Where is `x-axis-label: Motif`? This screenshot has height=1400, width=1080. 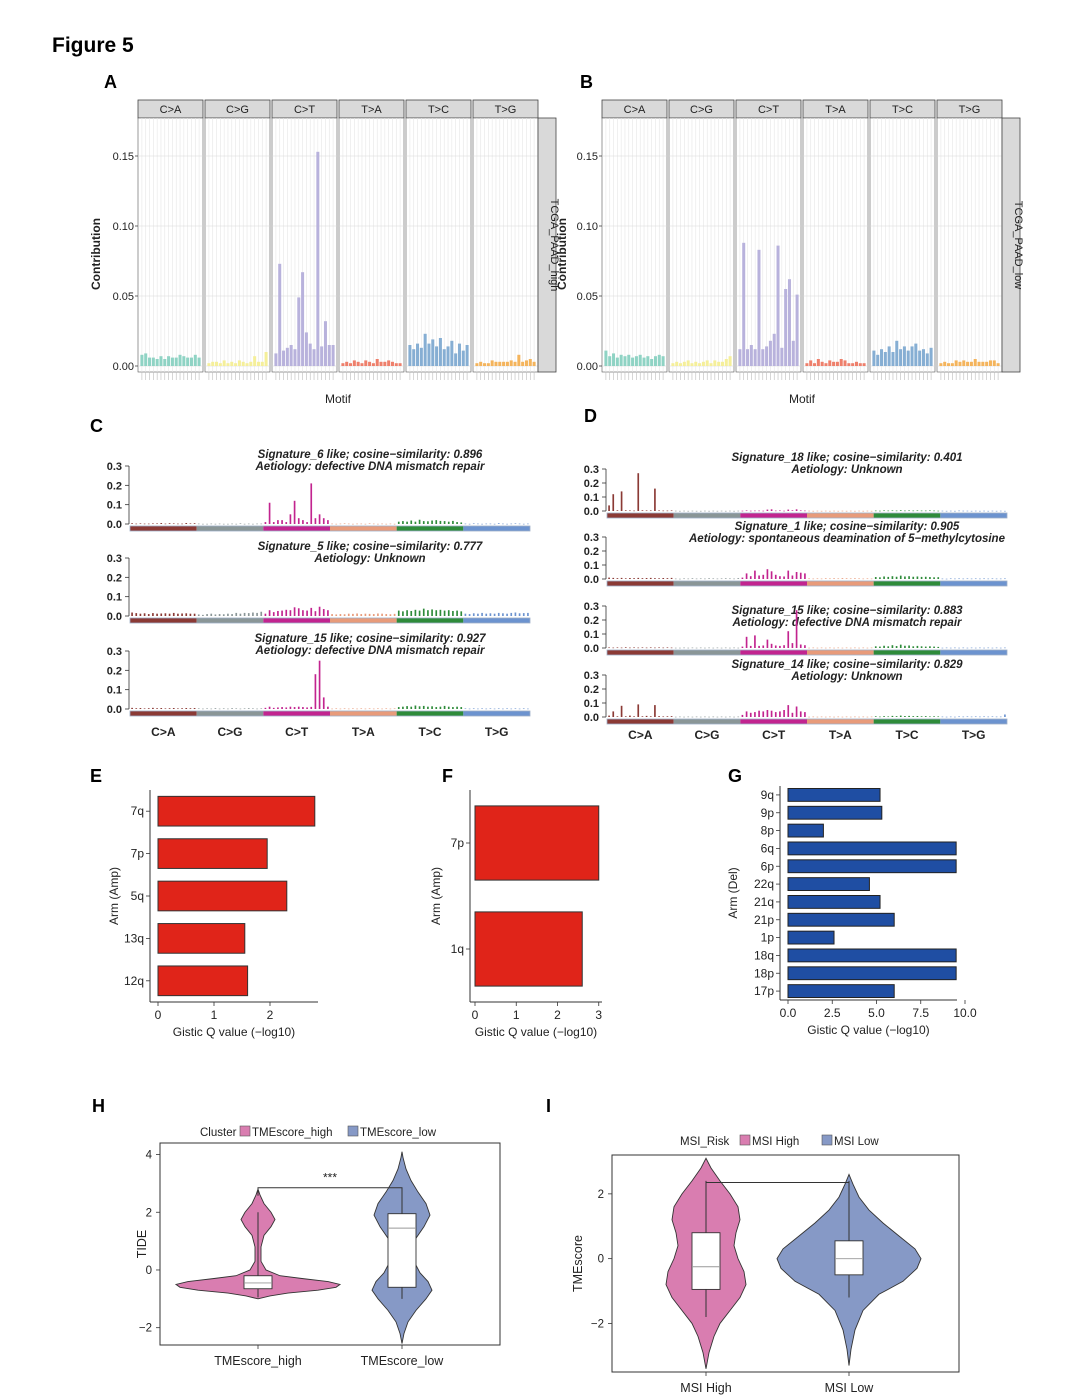
x-axis-label: Motif is located at coordinates (338, 399).